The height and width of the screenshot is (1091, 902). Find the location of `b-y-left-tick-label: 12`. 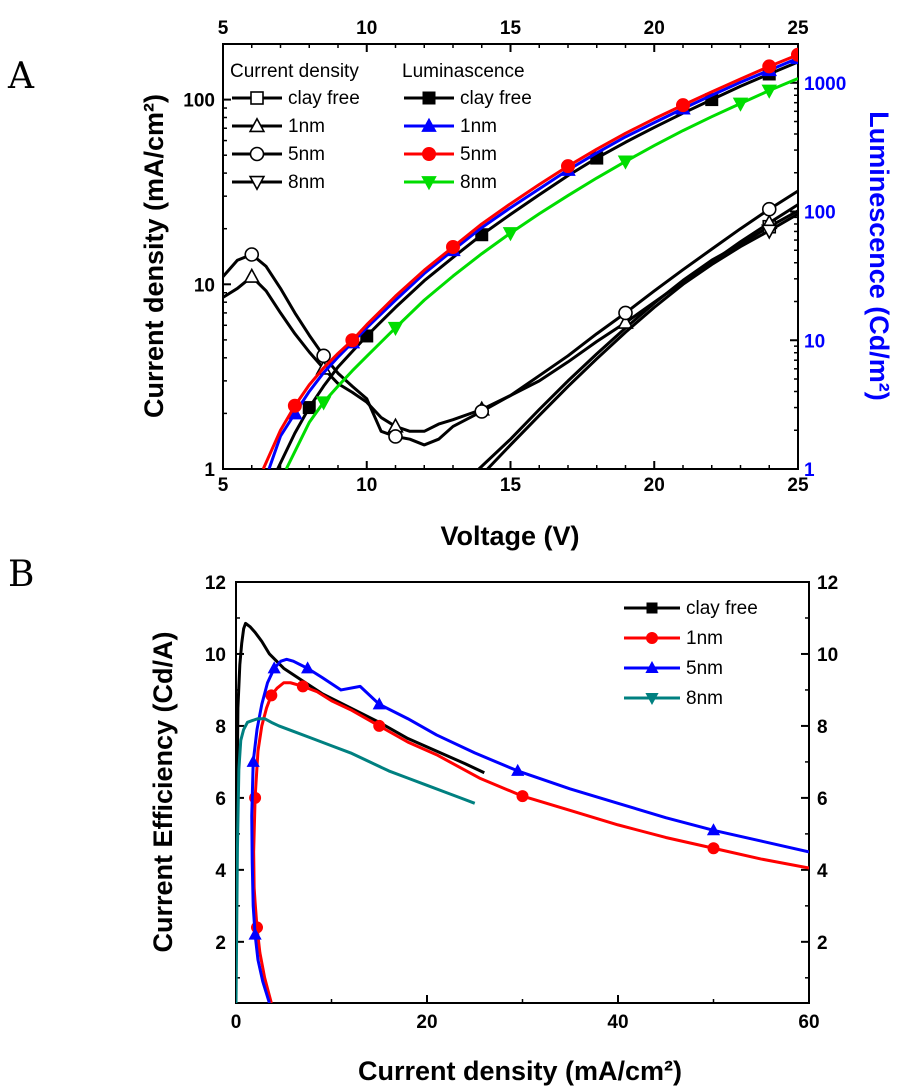

b-y-left-tick-label: 12 is located at coordinates (215, 583).